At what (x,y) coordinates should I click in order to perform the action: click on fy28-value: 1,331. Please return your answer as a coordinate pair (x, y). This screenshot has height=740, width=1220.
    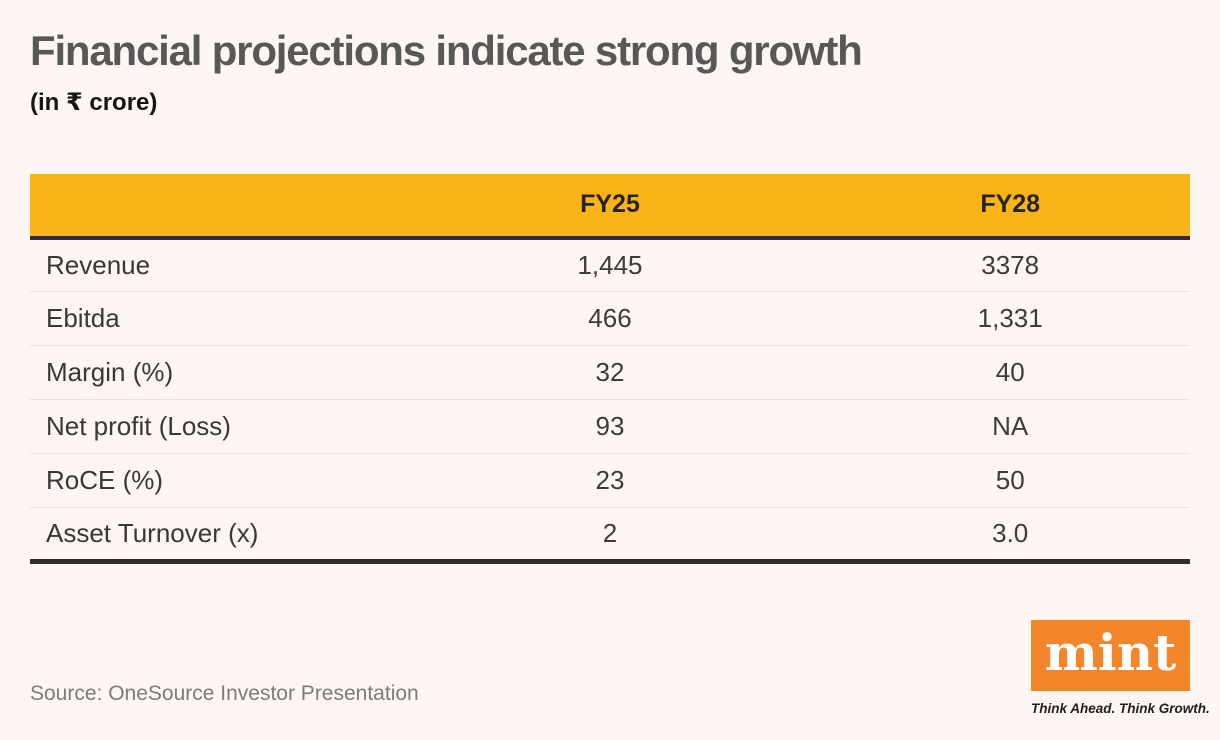
    Looking at the image, I should click on (1010, 319).